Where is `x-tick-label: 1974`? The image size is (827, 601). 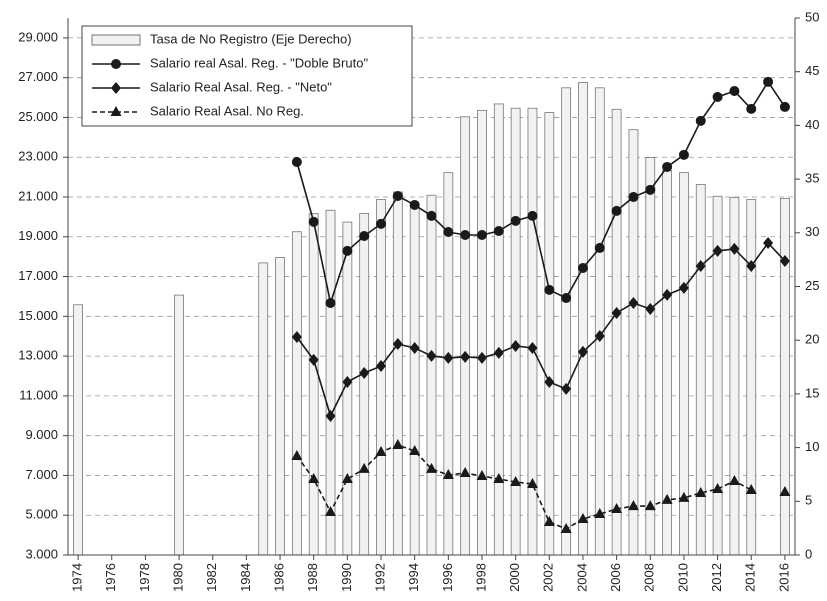
x-tick-label: 1974 is located at coordinates (77, 577).